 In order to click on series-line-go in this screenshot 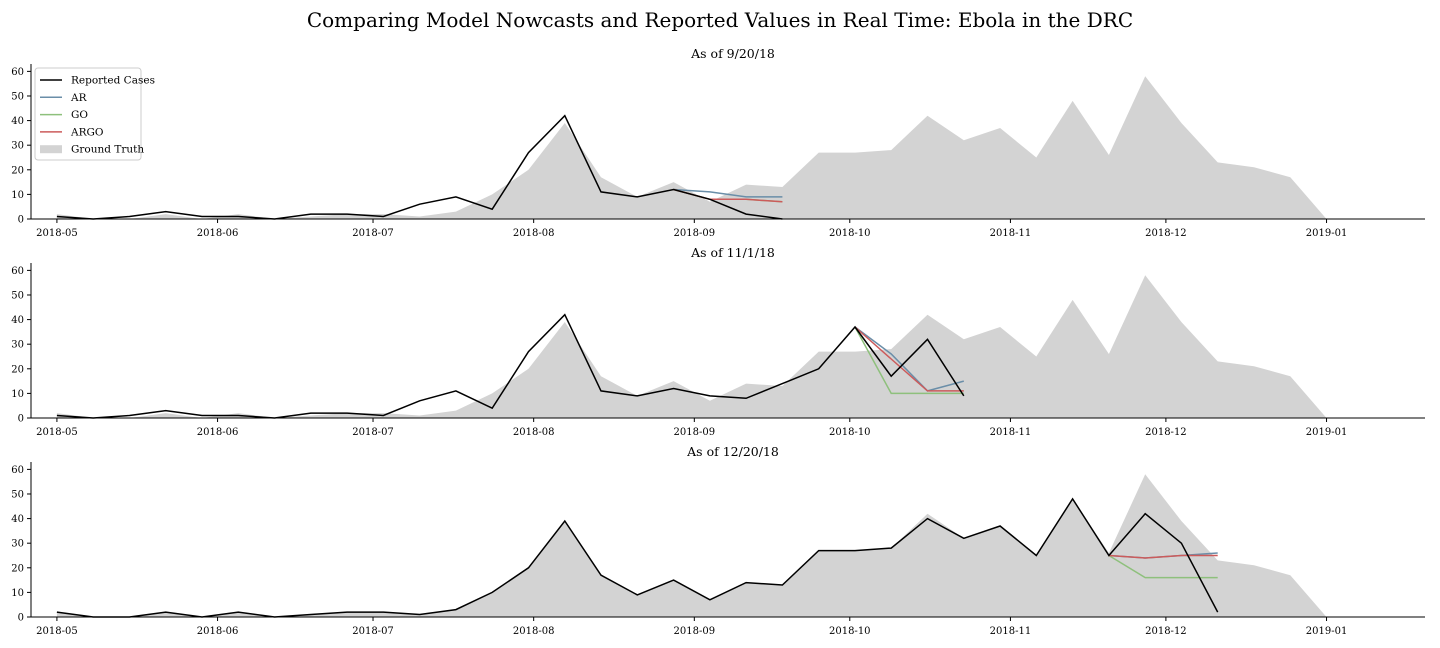, I will do `click(909, 360)`.